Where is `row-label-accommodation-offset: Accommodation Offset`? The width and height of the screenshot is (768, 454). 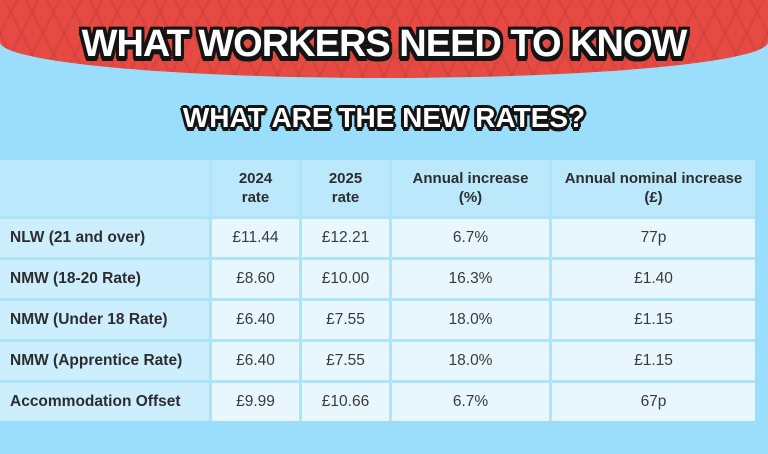 row-label-accommodation-offset: Accommodation Offset is located at coordinates (104, 402).